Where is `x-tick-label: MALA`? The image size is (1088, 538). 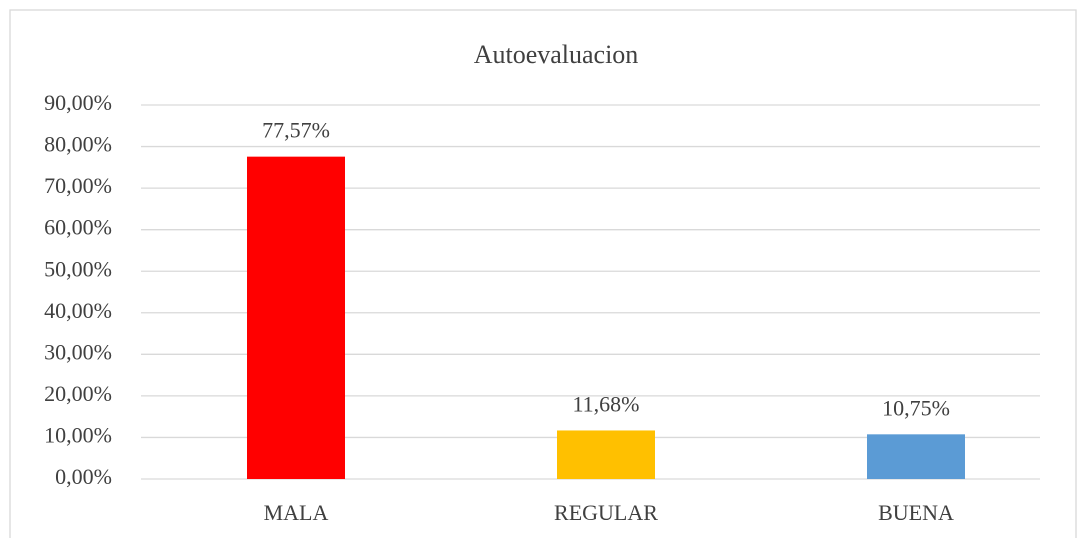
x-tick-label: MALA is located at coordinates (296, 512).